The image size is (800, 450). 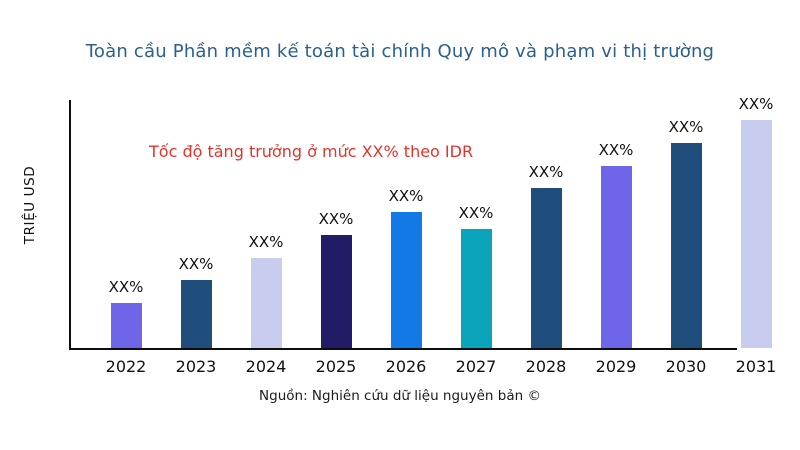 What do you see at coordinates (686, 245) in the screenshot?
I see `bar-2030` at bounding box center [686, 245].